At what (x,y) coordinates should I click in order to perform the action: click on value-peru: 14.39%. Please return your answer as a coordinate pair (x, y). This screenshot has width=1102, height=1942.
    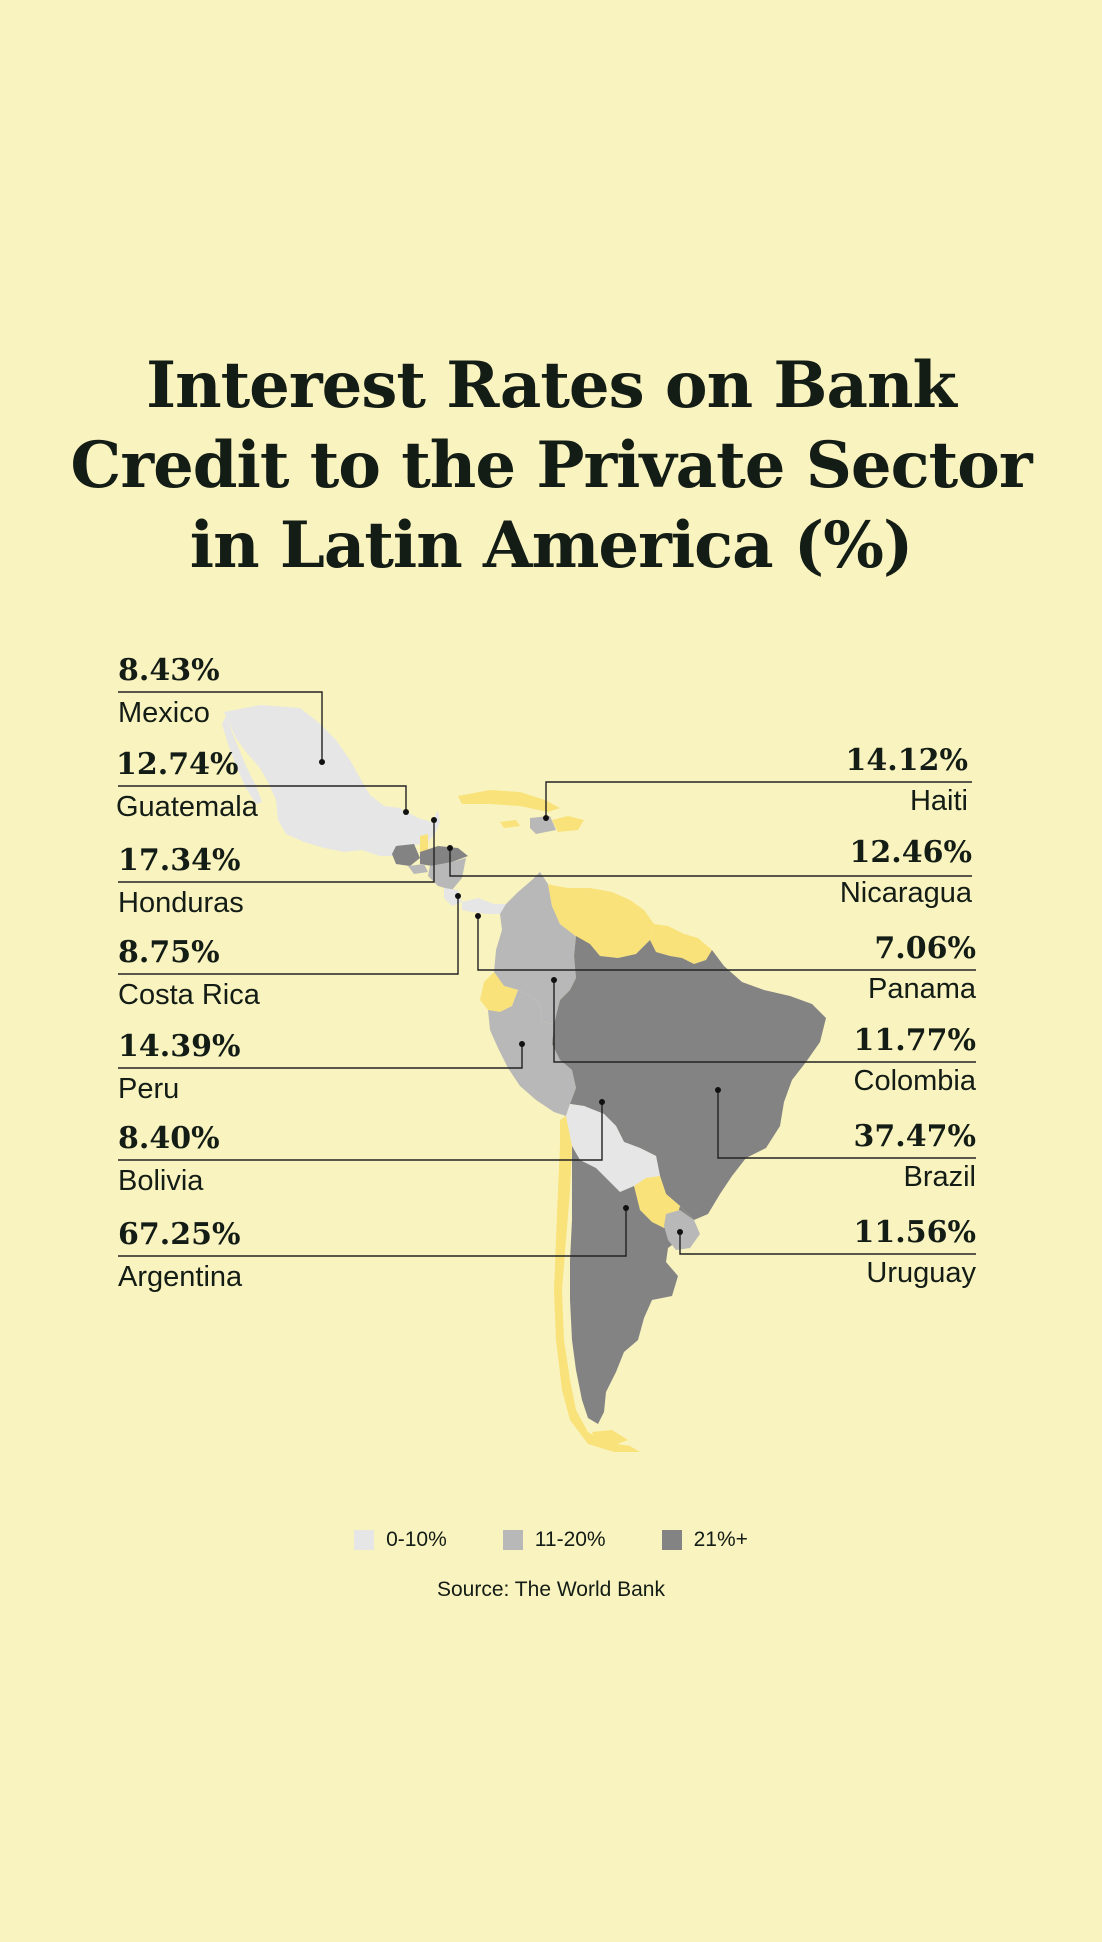
    Looking at the image, I should click on (179, 1046).